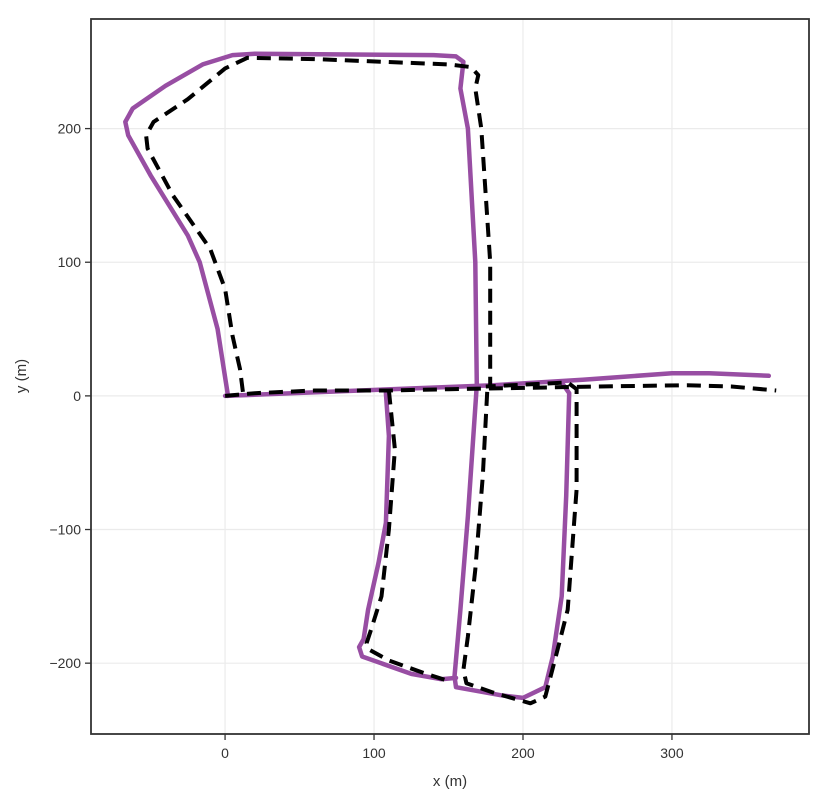 This screenshot has height=803, width=831. I want to click on x-tick-label: 300, so click(672, 753).